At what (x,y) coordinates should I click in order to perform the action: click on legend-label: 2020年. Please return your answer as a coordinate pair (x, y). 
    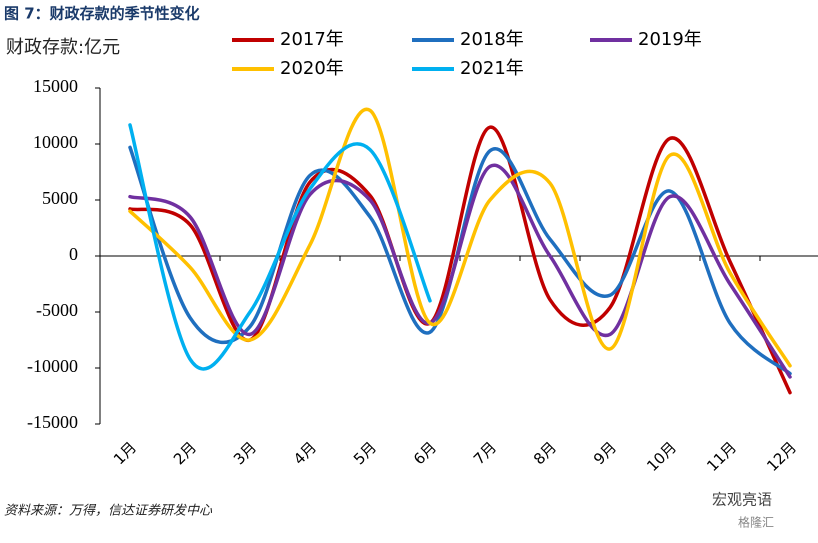
    Looking at the image, I should click on (312, 68).